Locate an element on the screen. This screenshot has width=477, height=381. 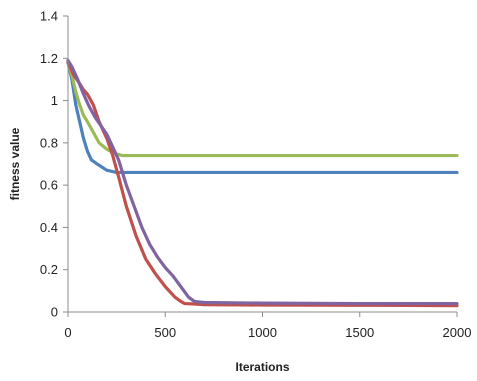
y-tick-label: 0 is located at coordinates (54, 312).